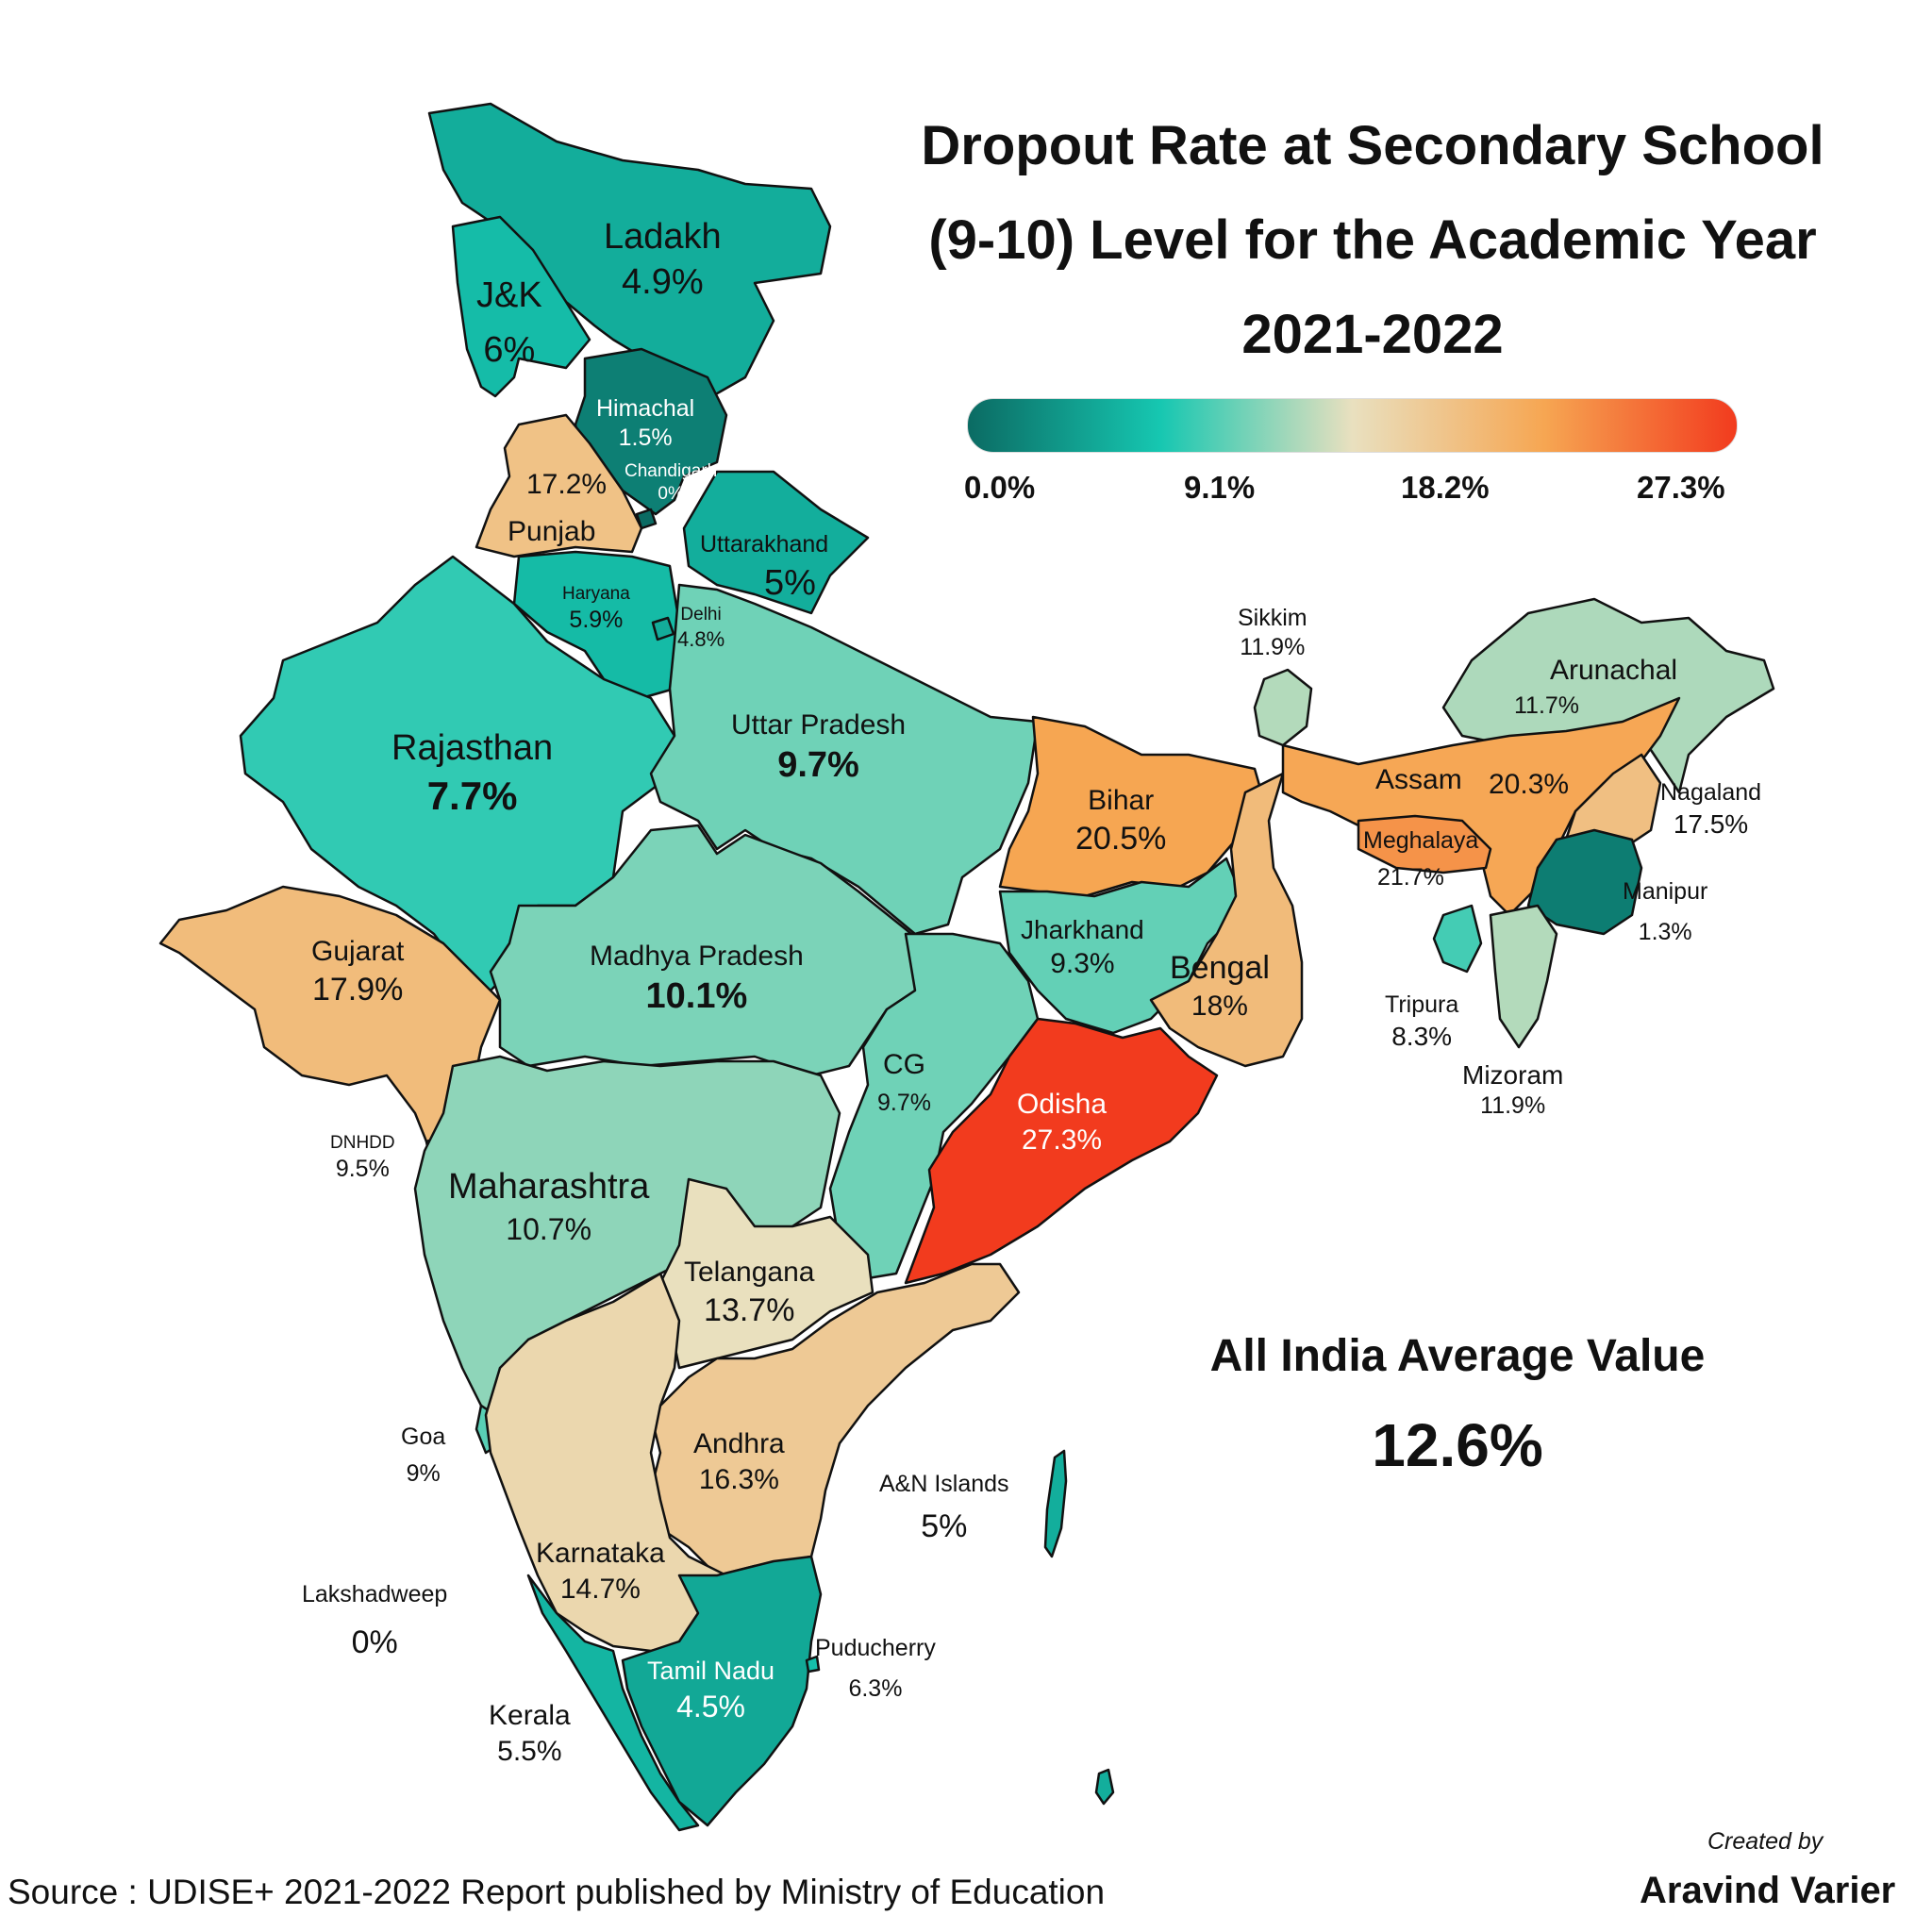 The image size is (1932, 1932). What do you see at coordinates (1410, 877) in the screenshot?
I see `label-meghalaya-value: 21.7%` at bounding box center [1410, 877].